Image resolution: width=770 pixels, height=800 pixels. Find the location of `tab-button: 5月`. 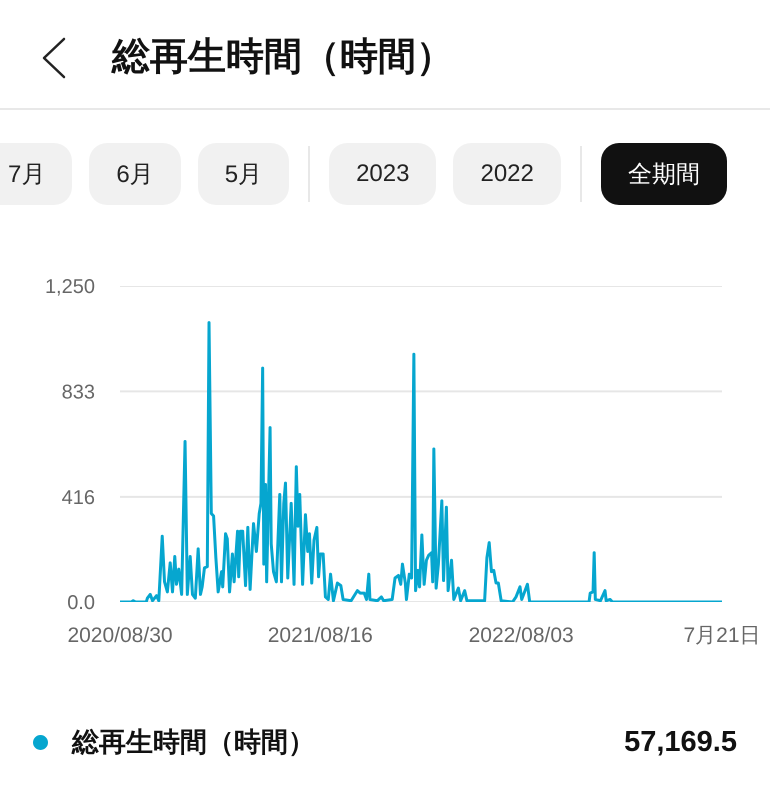

tab-button: 5月 is located at coordinates (244, 174).